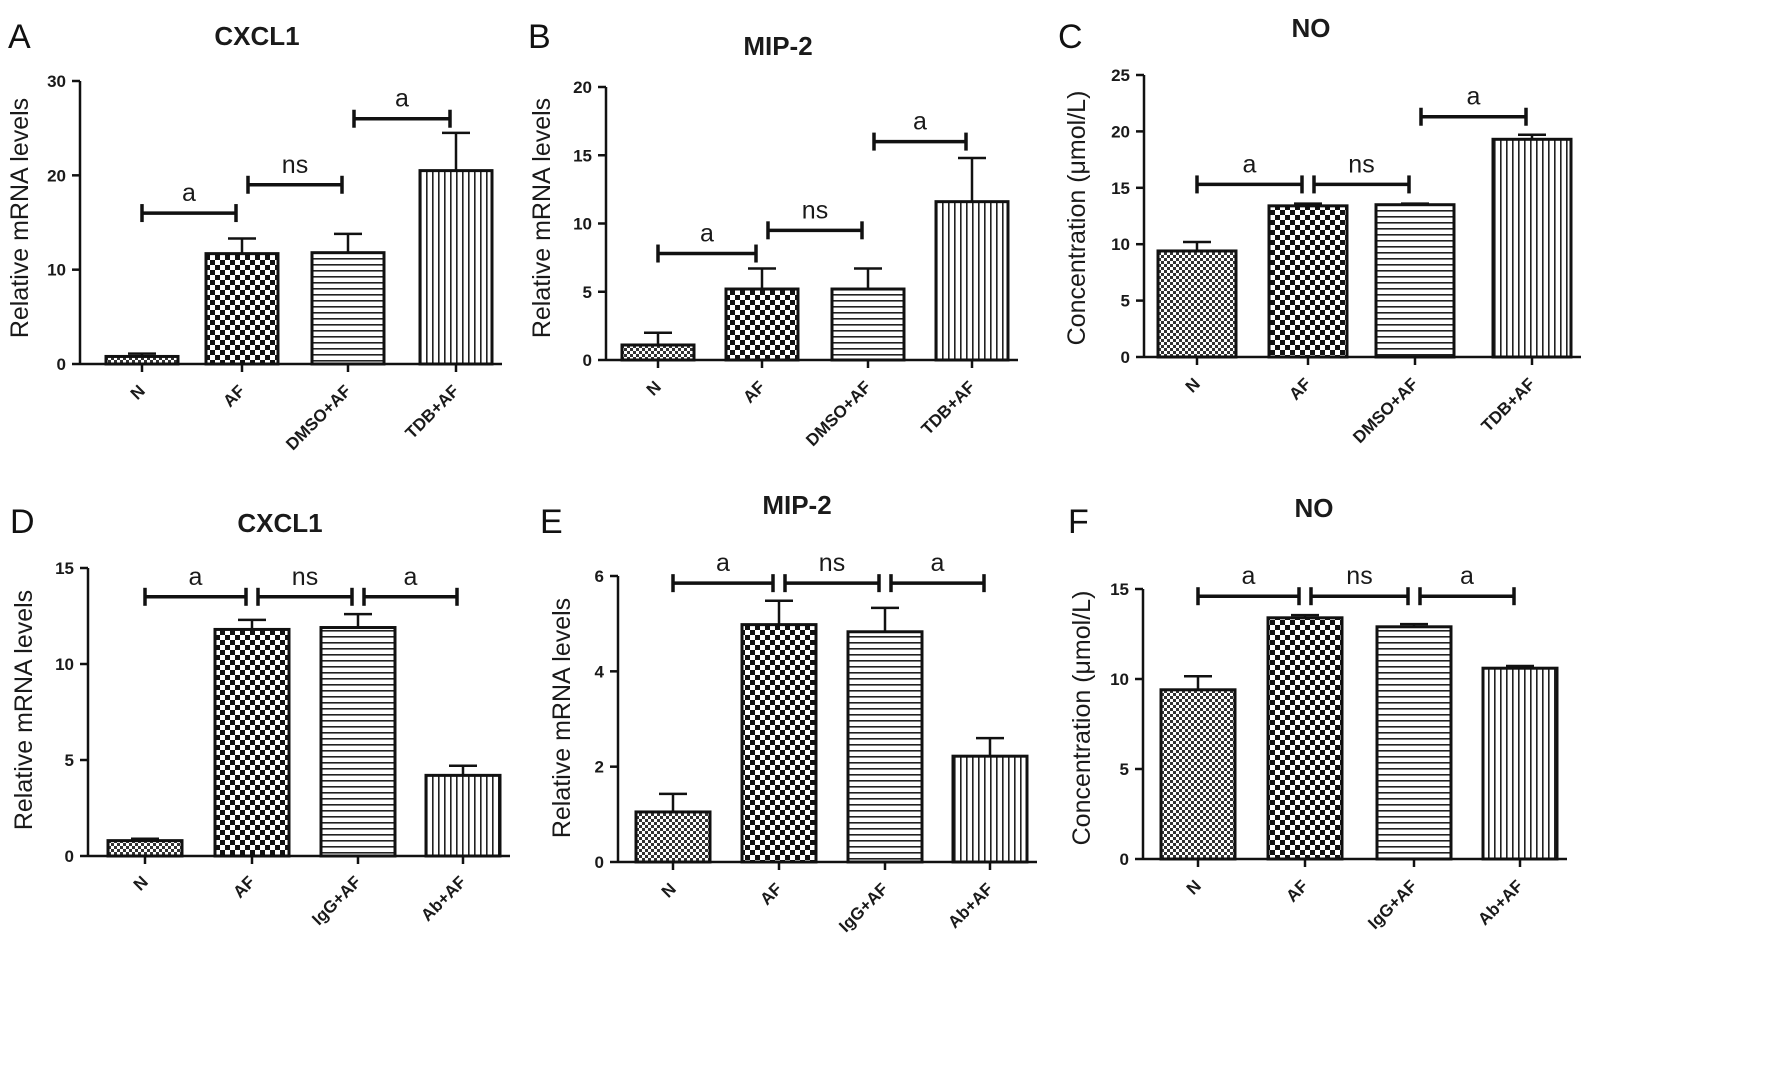 Image resolution: width=1772 pixels, height=1075 pixels. I want to click on y-axis-label: Concentration (μmol/L), so click(1077, 218).